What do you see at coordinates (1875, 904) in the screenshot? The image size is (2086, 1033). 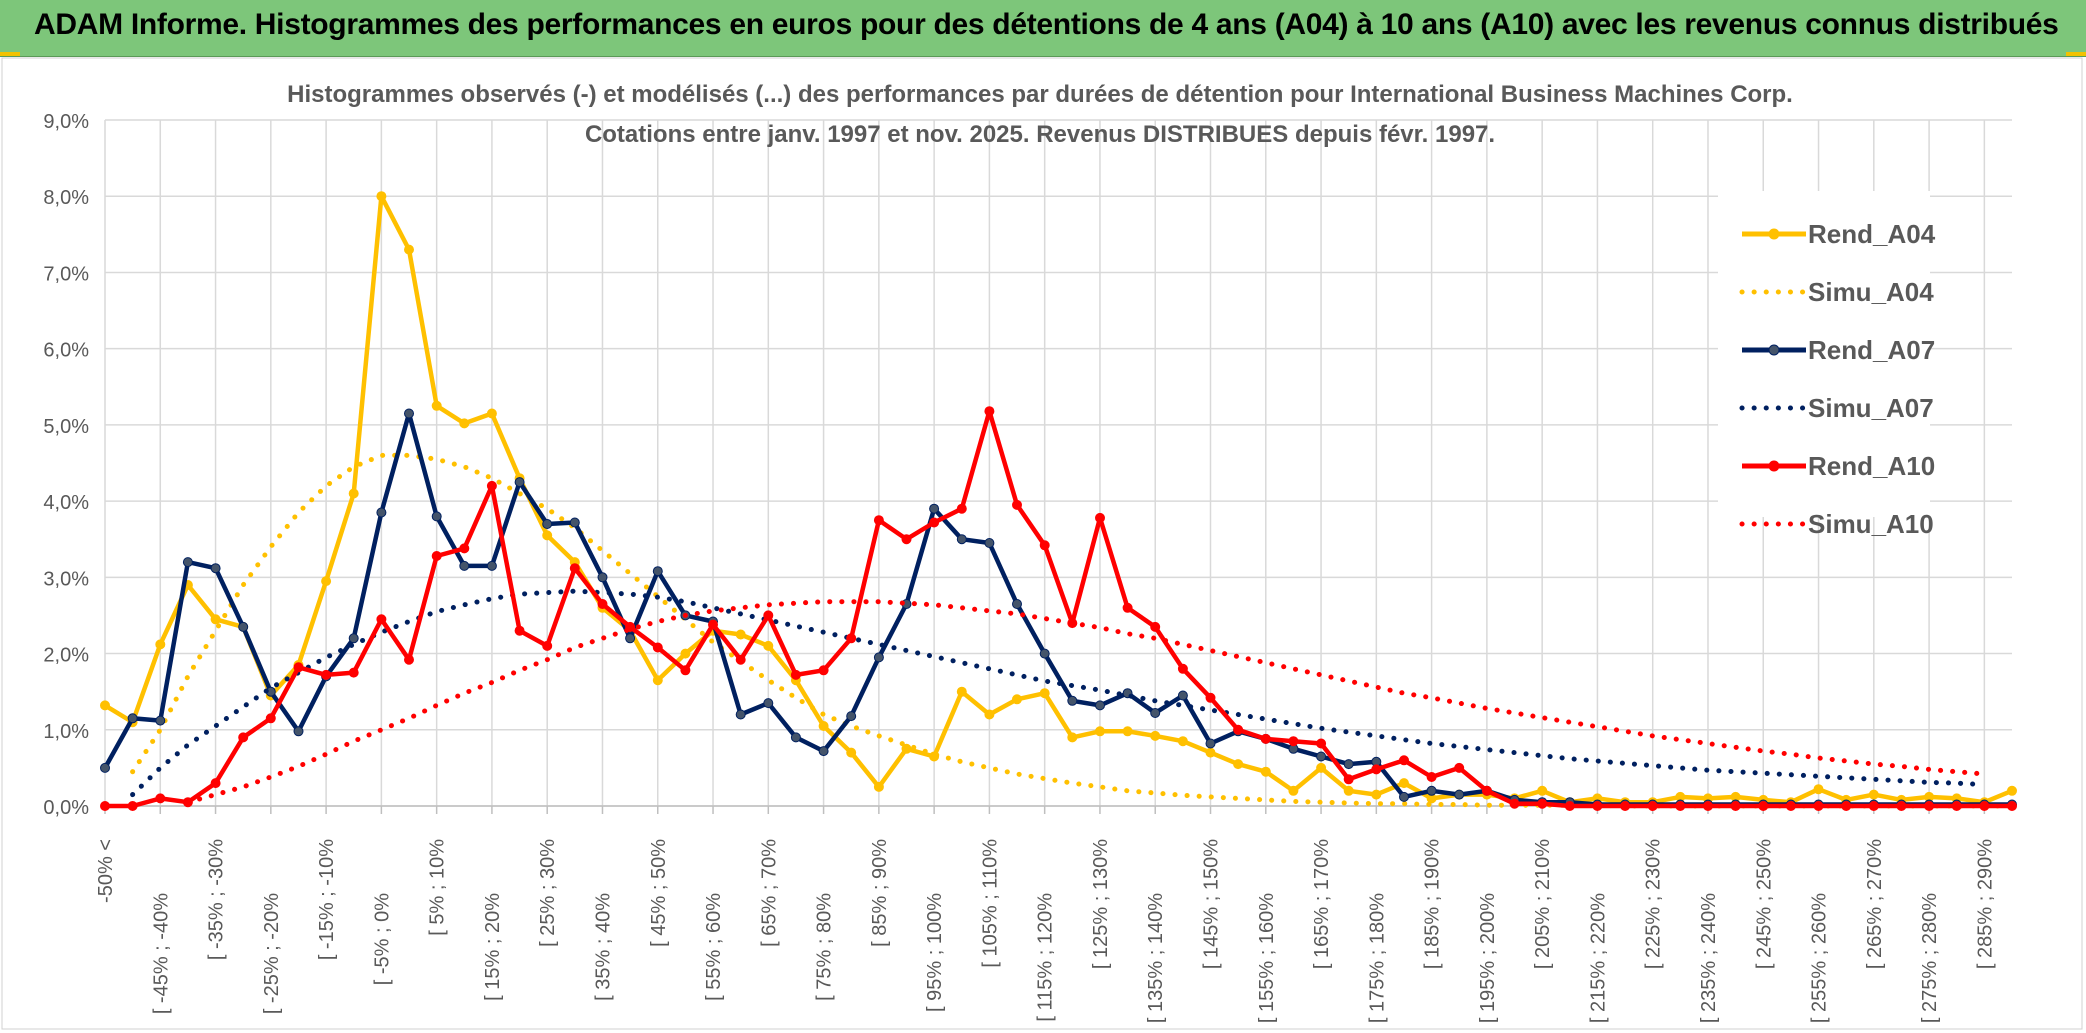 I see `x-tick-label: [ 265% ; 270%` at bounding box center [1875, 904].